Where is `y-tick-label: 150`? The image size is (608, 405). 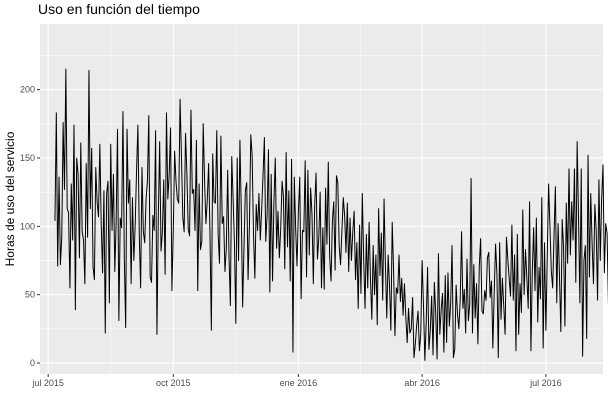 y-tick-label: 150 is located at coordinates (27, 158).